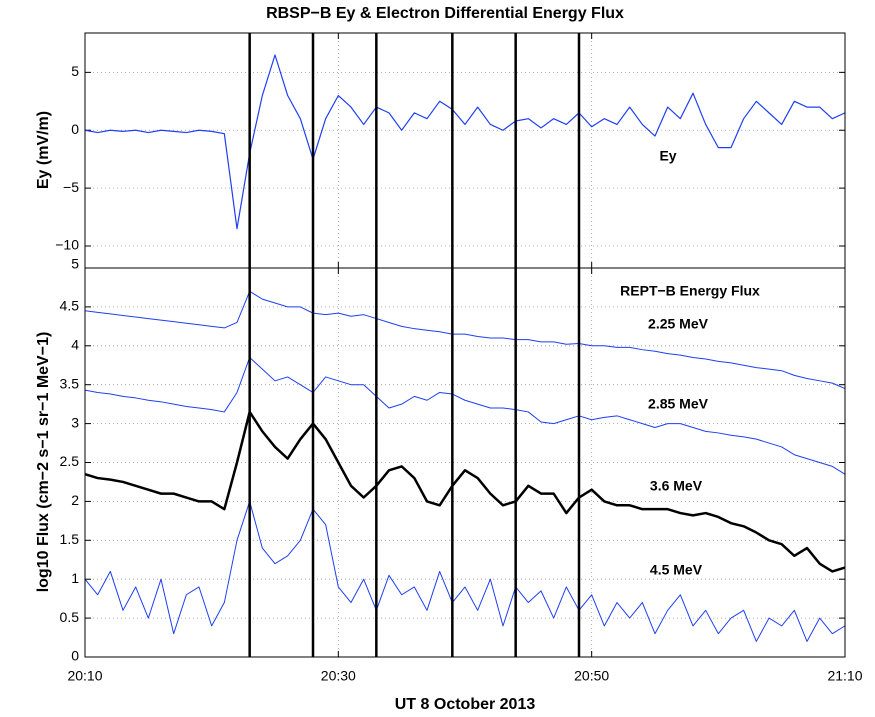  What do you see at coordinates (690, 291) in the screenshot?
I see `annotation: REPT−B Energy Flux` at bounding box center [690, 291].